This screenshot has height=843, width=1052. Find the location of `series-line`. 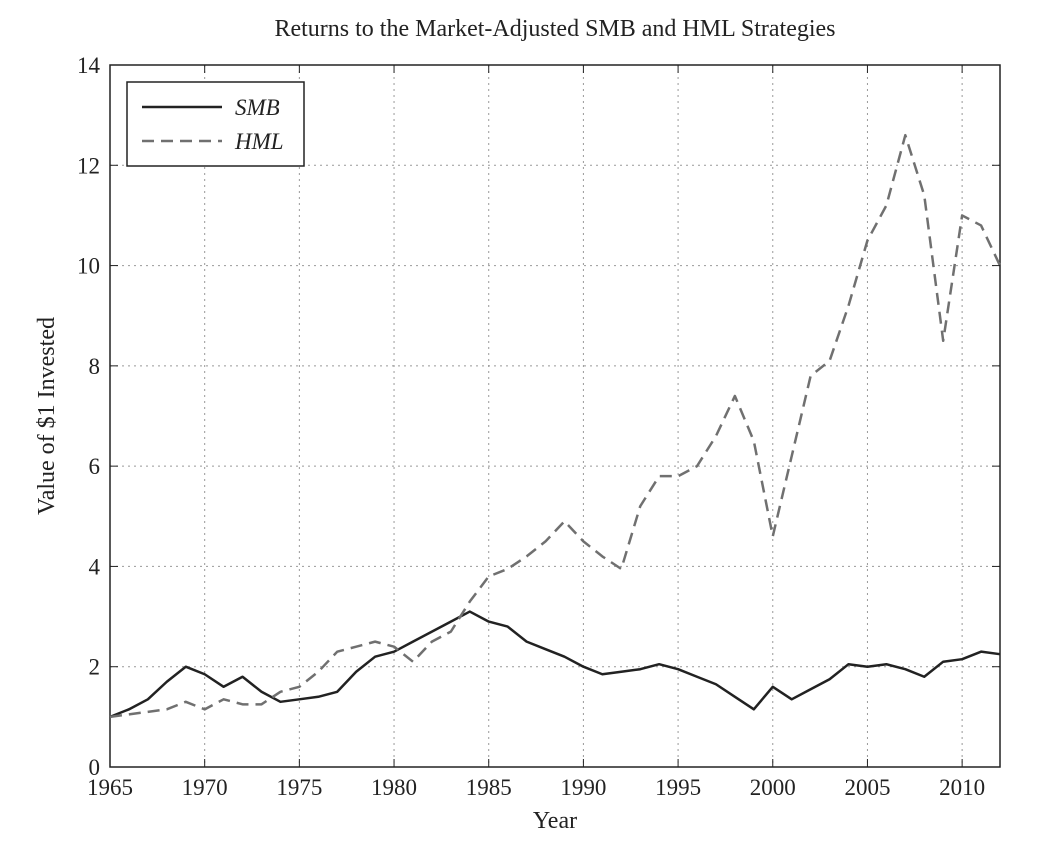

series-line is located at coordinates (555, 664).